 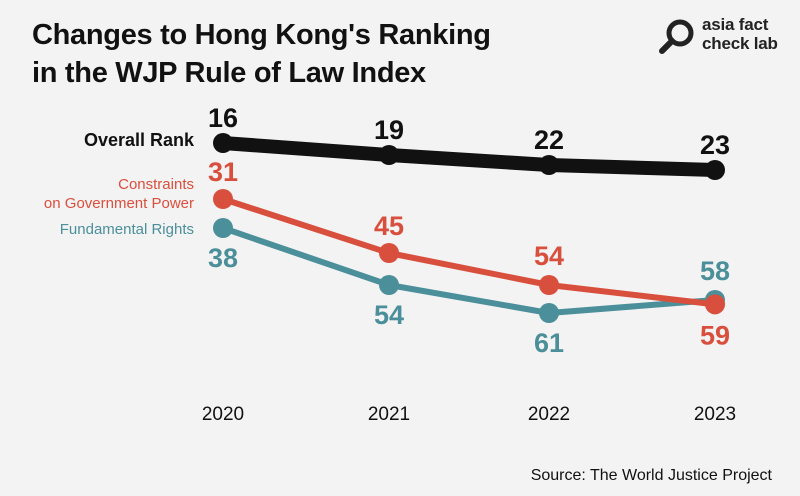 I want to click on series-label-overall: Overall Rank, so click(x=139, y=140).